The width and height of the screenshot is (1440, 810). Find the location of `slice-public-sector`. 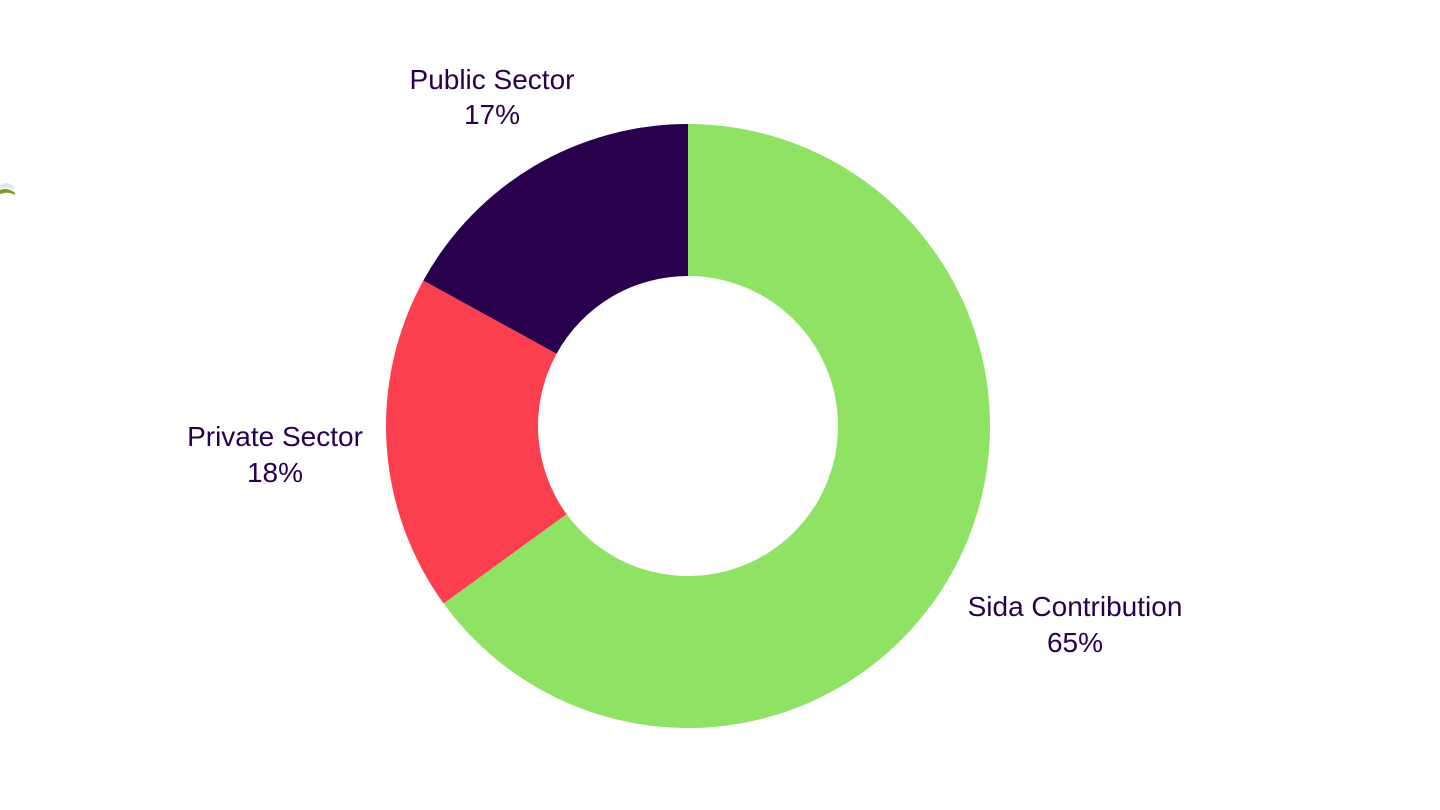

slice-public-sector is located at coordinates (555, 239).